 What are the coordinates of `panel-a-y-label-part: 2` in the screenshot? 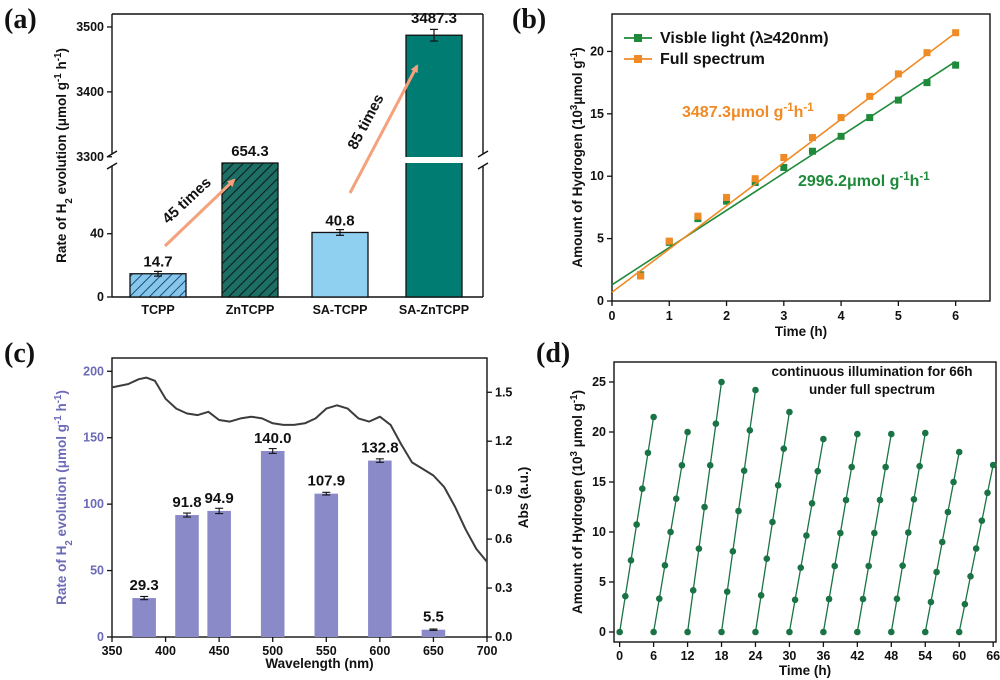 It's located at (69, 201).